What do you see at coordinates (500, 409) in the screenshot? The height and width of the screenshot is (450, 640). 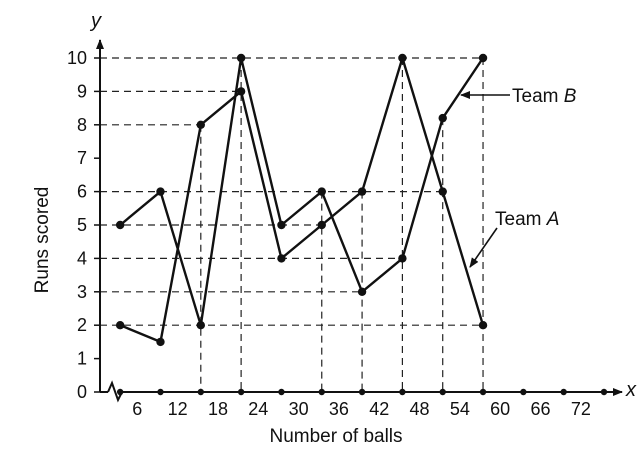 I see `x-tick-label: 60` at bounding box center [500, 409].